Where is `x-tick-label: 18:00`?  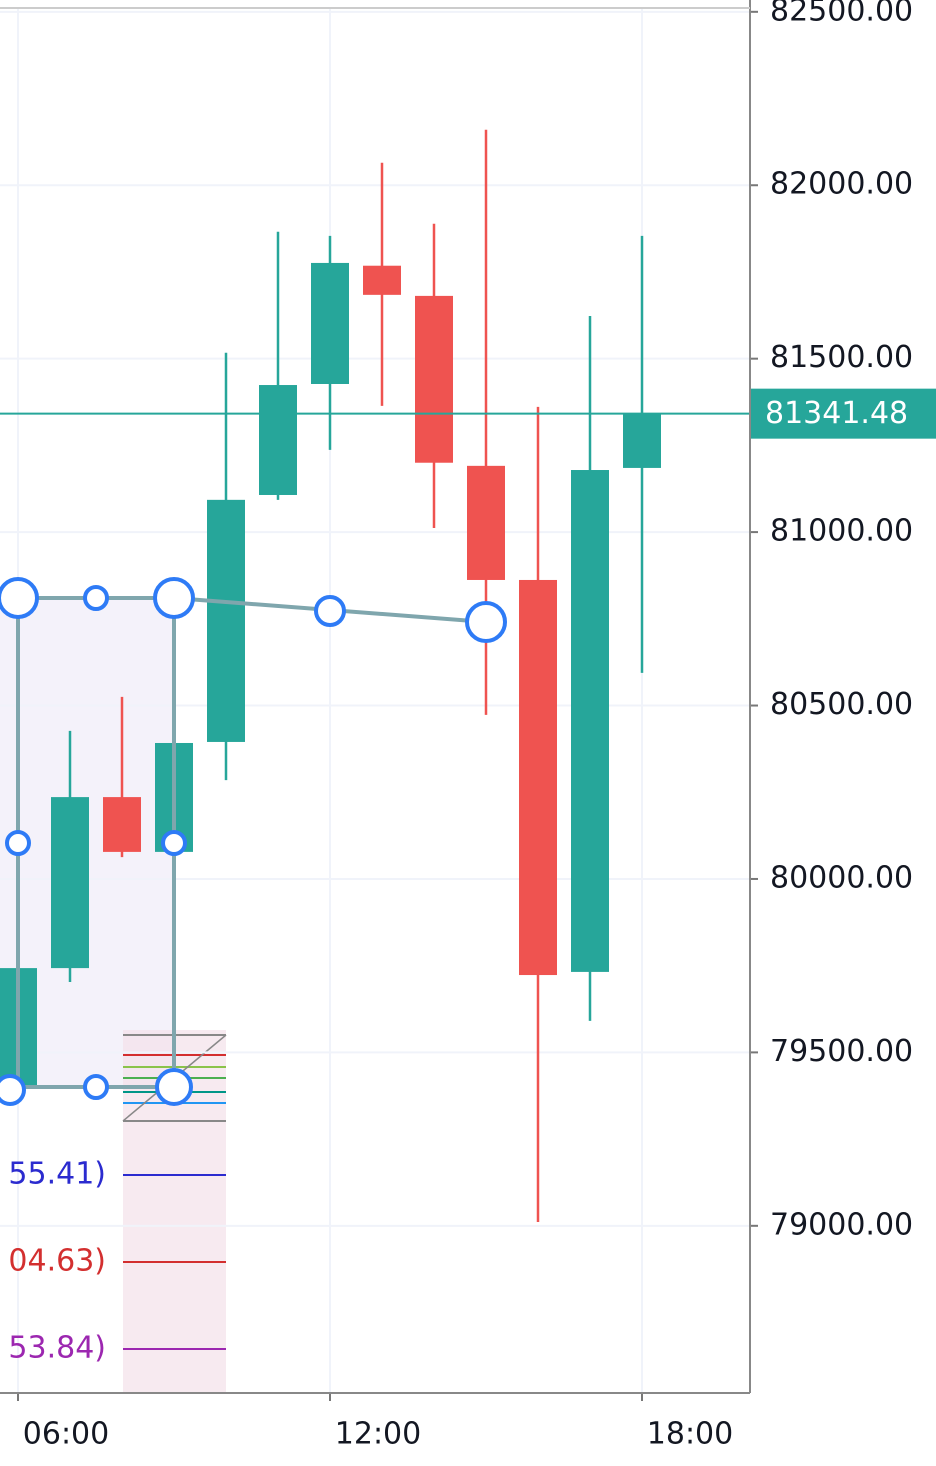
x-tick-label: 18:00 is located at coordinates (690, 1434).